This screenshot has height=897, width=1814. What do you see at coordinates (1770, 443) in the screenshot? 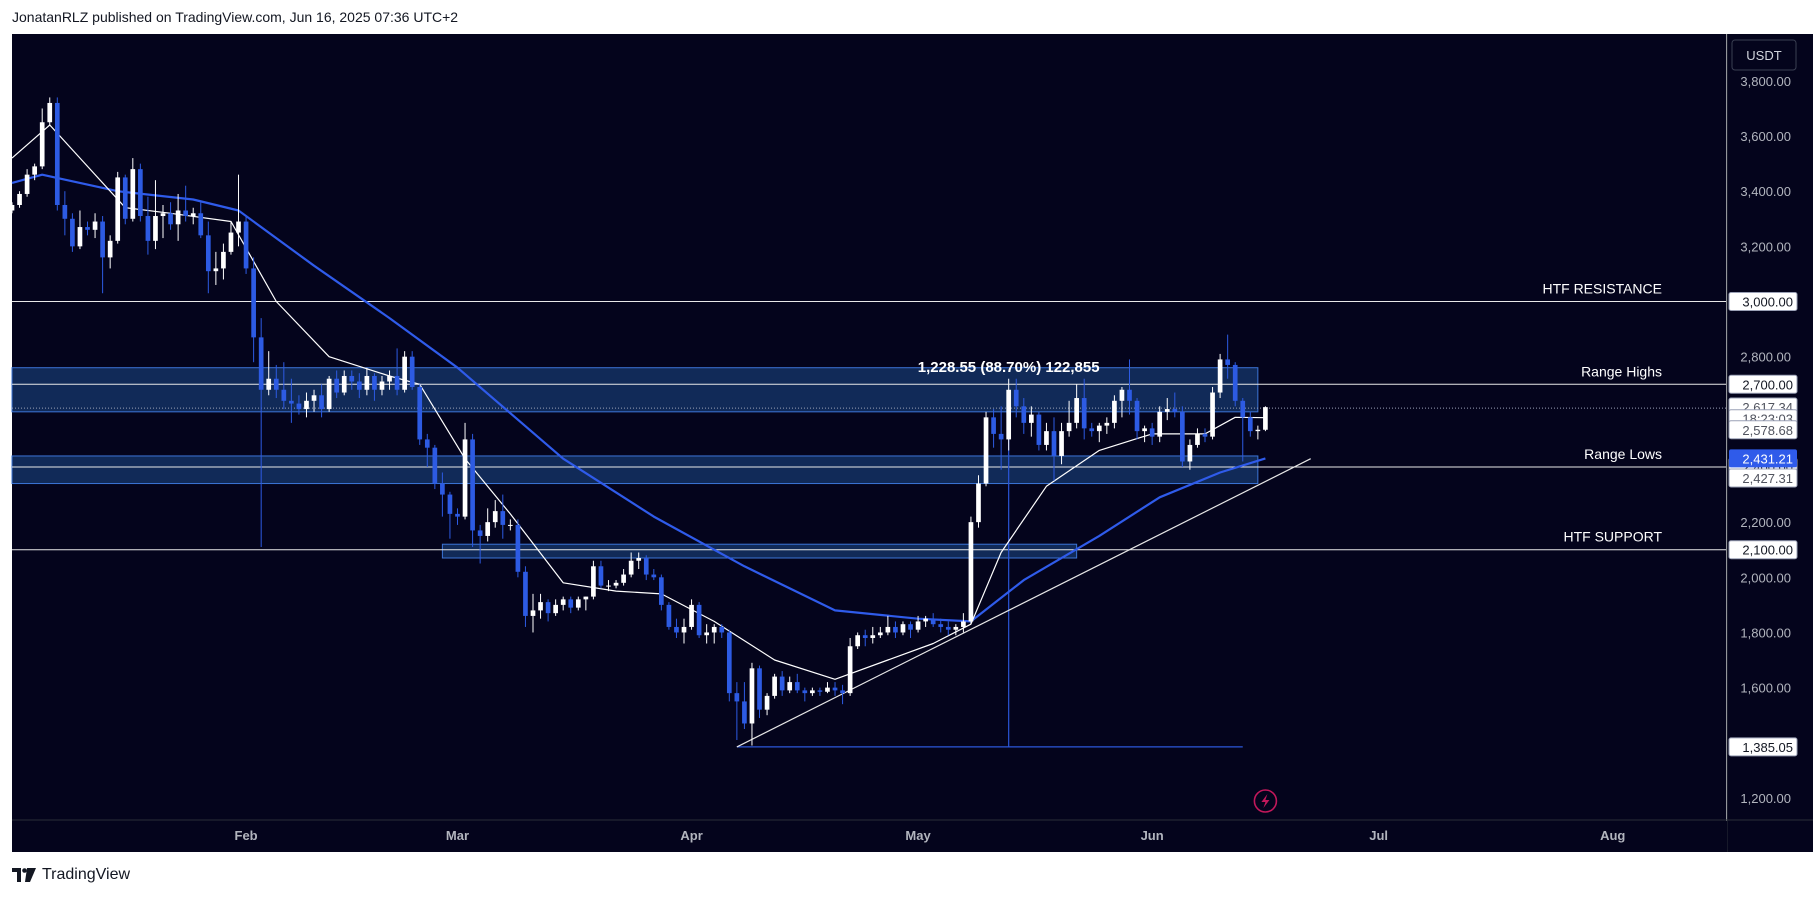
I see `price-axis-bg` at bounding box center [1770, 443].